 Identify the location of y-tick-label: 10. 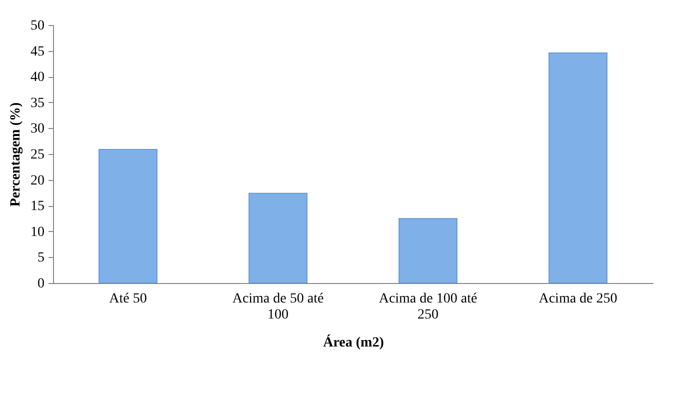
(37, 232).